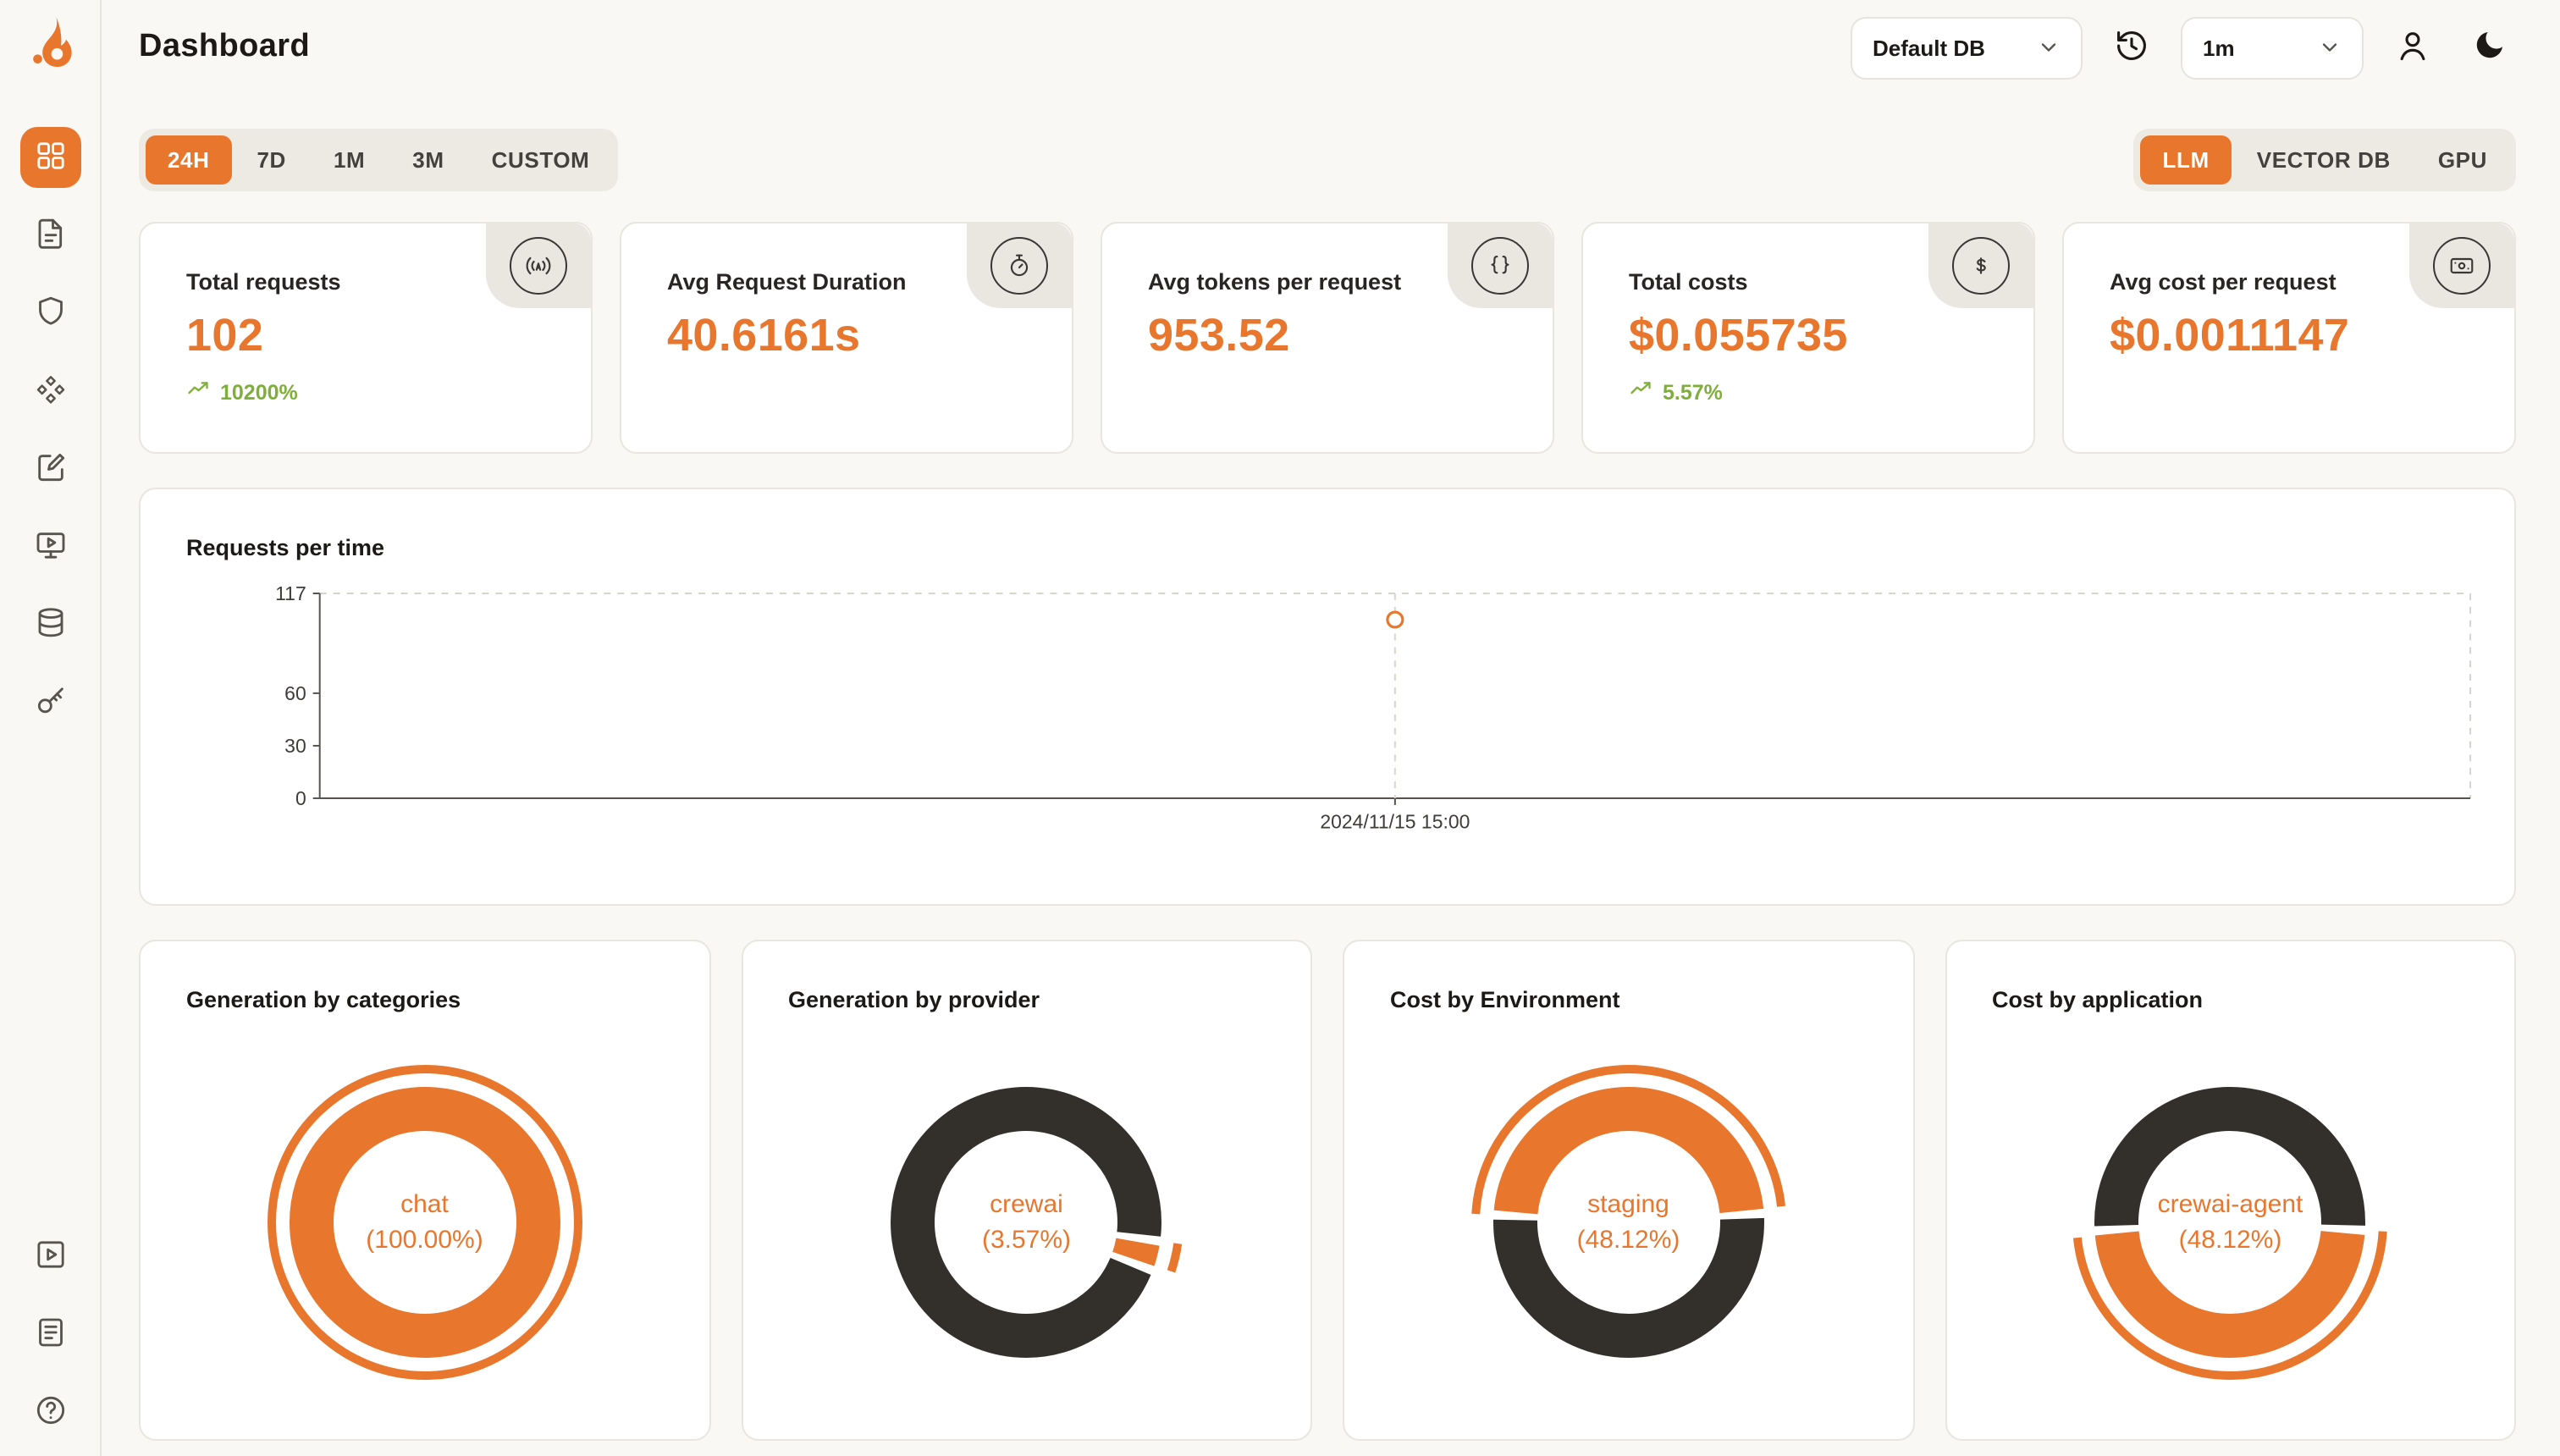 This screenshot has width=2560, height=1456. What do you see at coordinates (349, 160) in the screenshot?
I see `time-range-tab-1m: 1M` at bounding box center [349, 160].